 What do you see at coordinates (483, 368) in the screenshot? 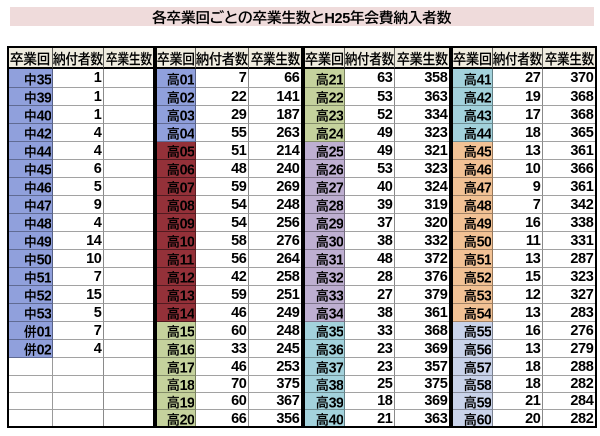
I see `svg-text: 57` at bounding box center [483, 368].